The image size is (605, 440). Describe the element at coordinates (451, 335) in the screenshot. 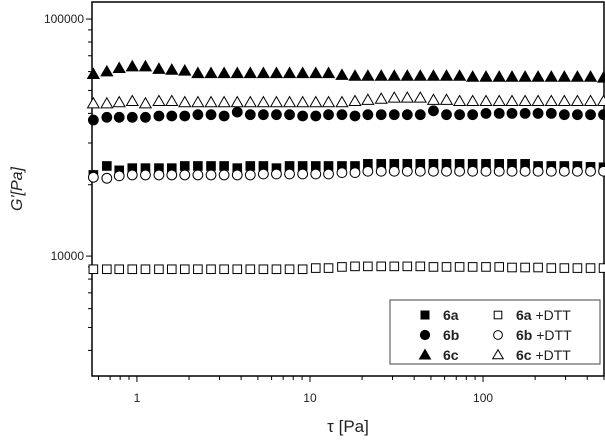

I see `legend-label: 6b` at that location.